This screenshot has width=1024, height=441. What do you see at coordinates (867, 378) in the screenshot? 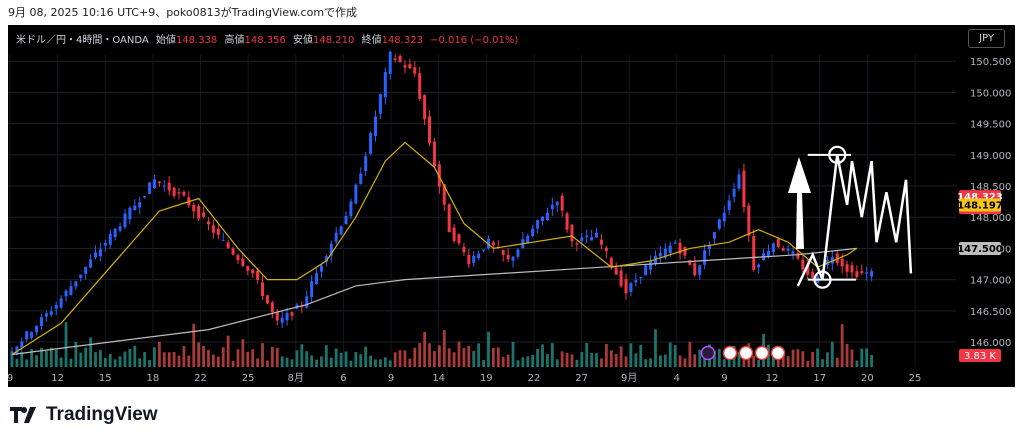
I see `x-tick-label: 20` at bounding box center [867, 378].